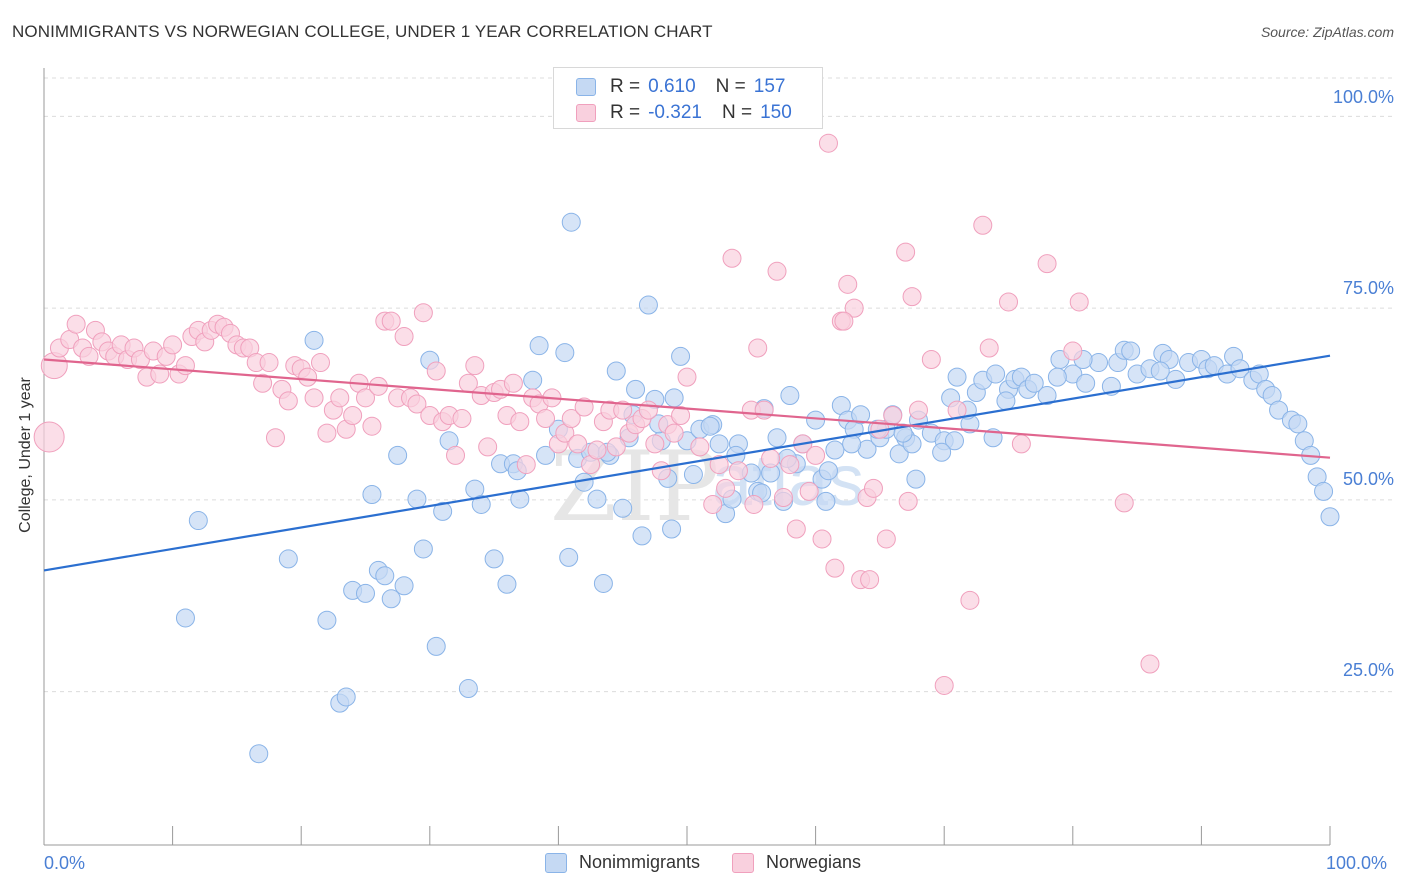  What do you see at coordinates (639, 862) in the screenshot?
I see `legend-label: Nonimmigrants` at bounding box center [639, 862].